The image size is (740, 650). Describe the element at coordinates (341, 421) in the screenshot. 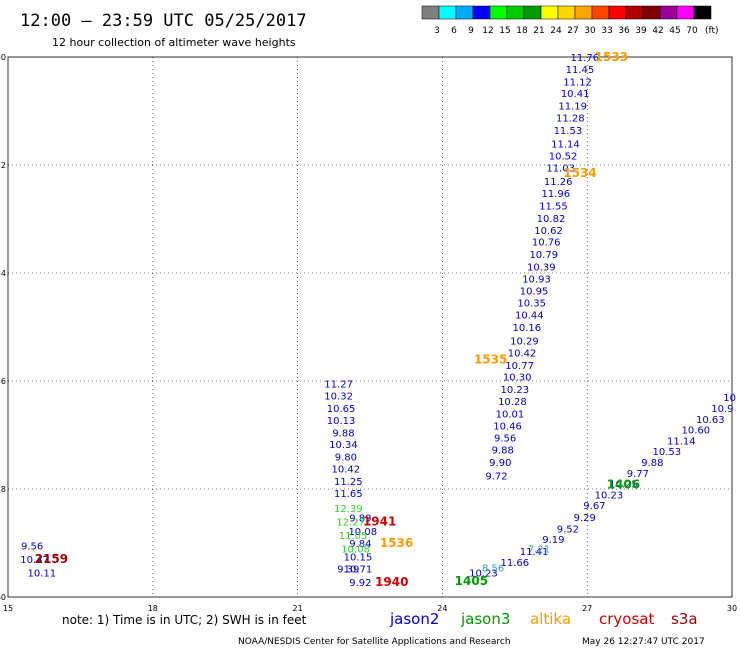

I see `wave-height-label: 10.13` at that location.